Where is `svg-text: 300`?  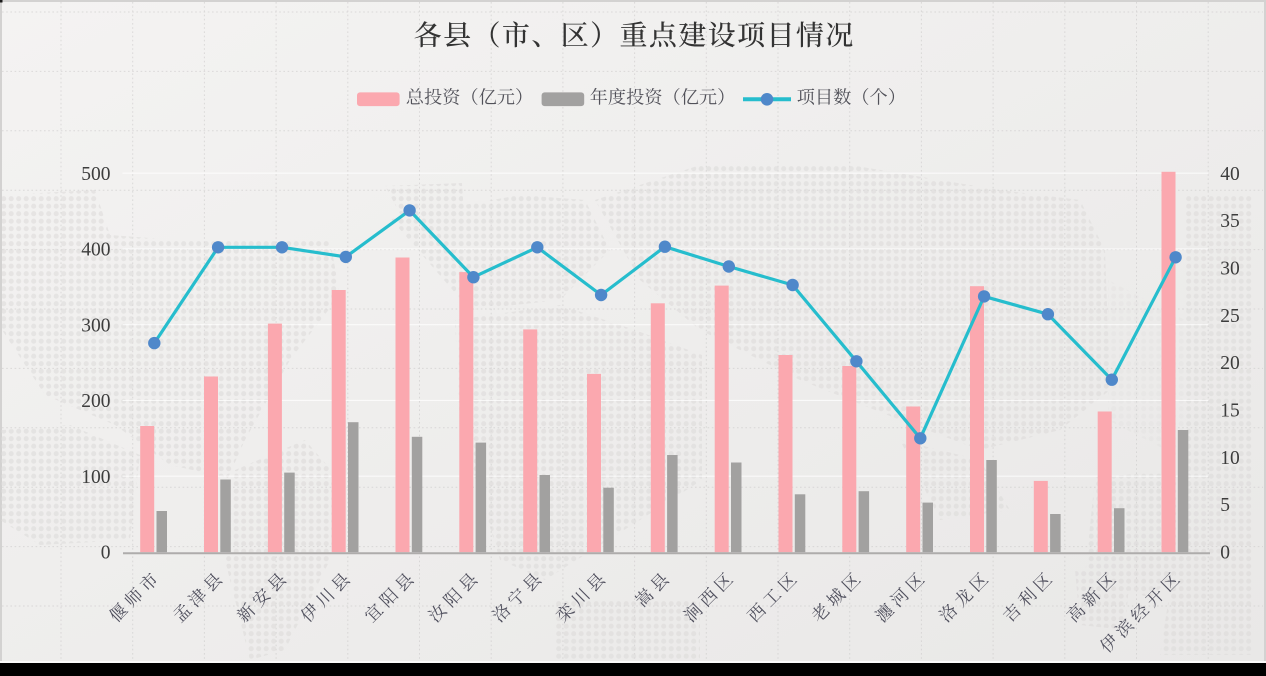 svg-text: 300 is located at coordinates (95, 325).